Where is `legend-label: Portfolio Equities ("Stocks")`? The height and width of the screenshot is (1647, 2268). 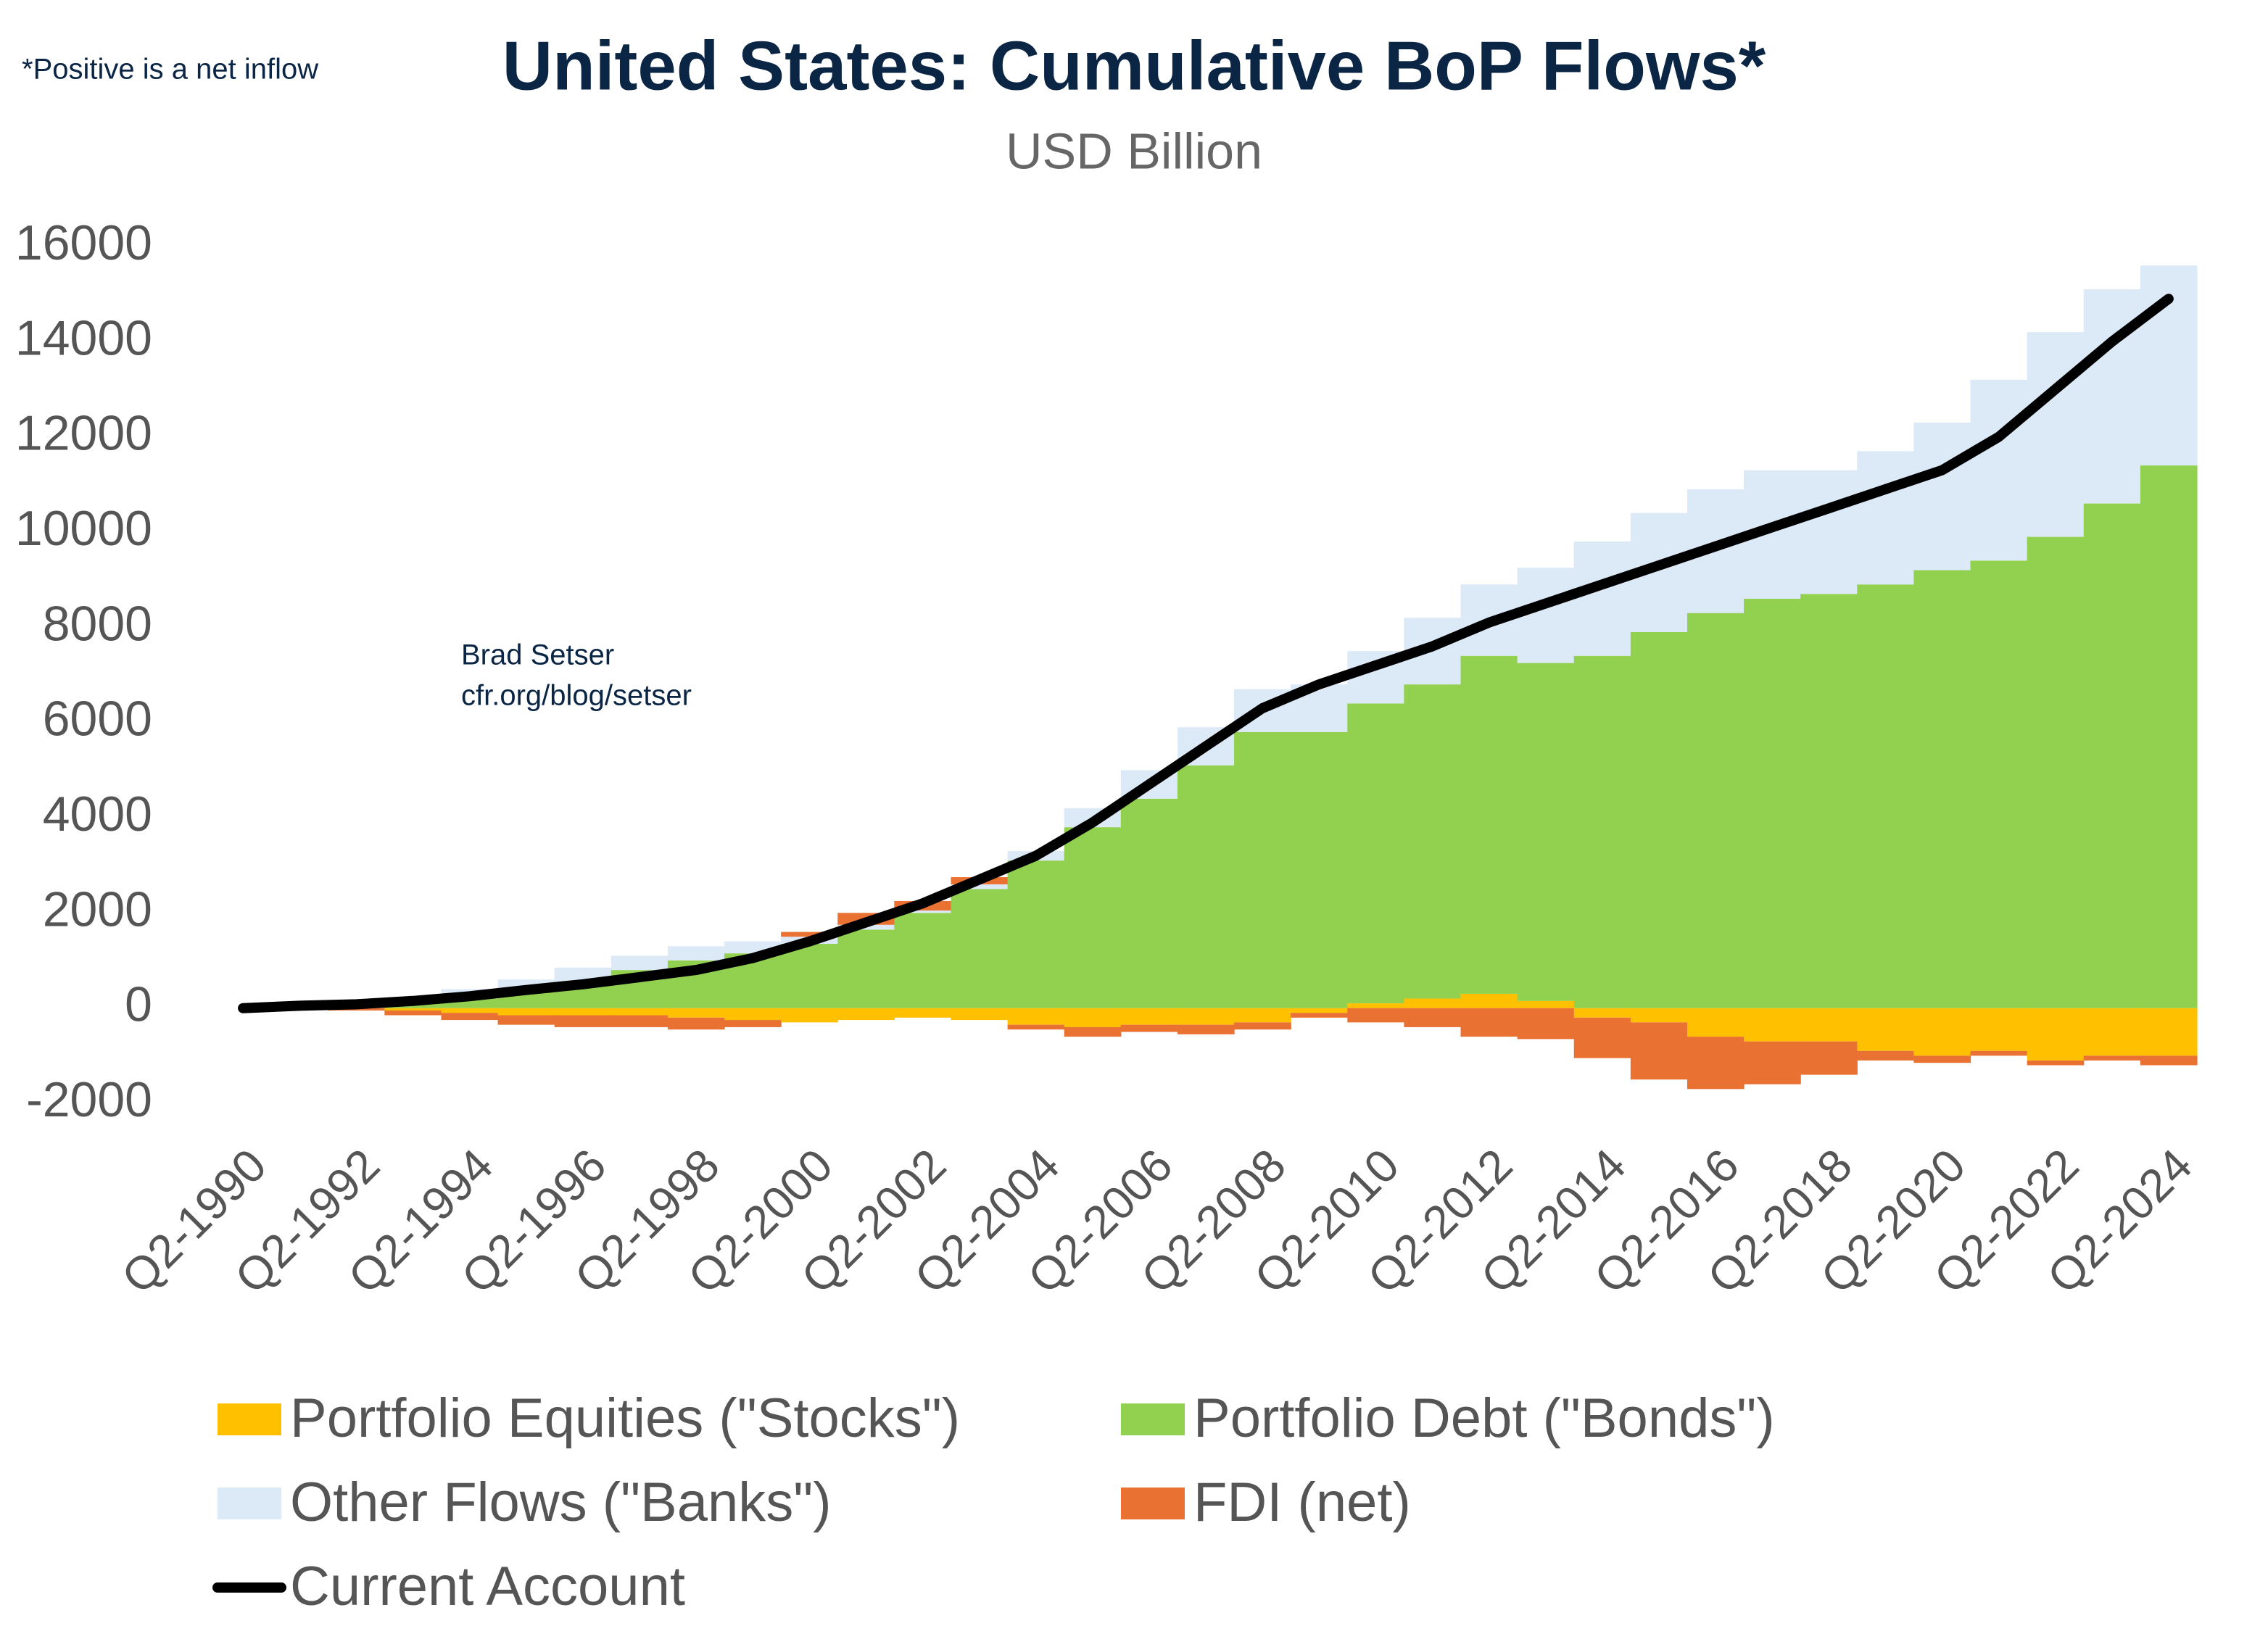
legend-label: Portfolio Equities ("Stocks") is located at coordinates (625, 1418).